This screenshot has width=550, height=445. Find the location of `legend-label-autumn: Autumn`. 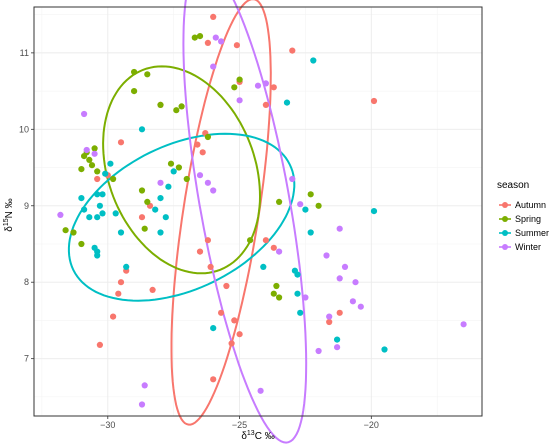

legend-label-autumn: Autumn is located at coordinates (530, 205).